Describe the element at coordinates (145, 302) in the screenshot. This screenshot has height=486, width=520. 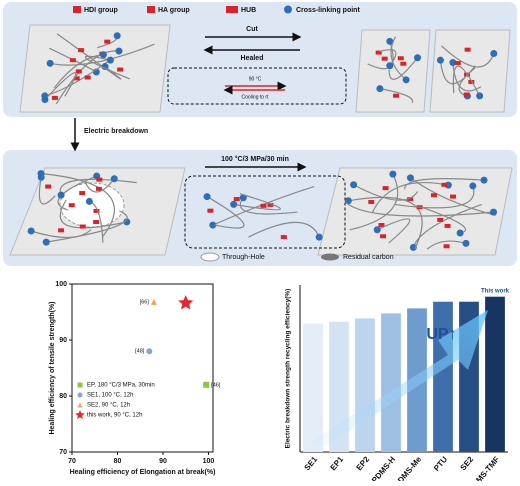
I see `annotation: [66]` at that location.